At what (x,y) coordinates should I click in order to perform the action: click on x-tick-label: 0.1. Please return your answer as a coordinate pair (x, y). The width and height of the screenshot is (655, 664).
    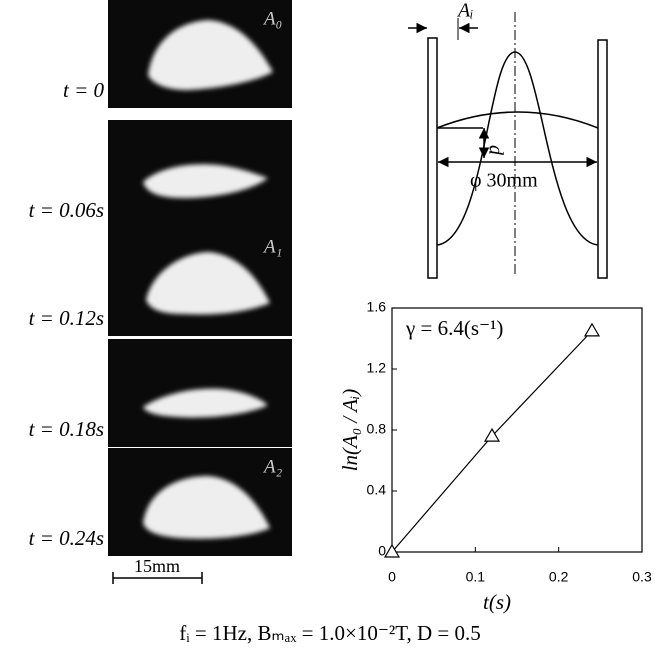
    Looking at the image, I should click on (476, 577).